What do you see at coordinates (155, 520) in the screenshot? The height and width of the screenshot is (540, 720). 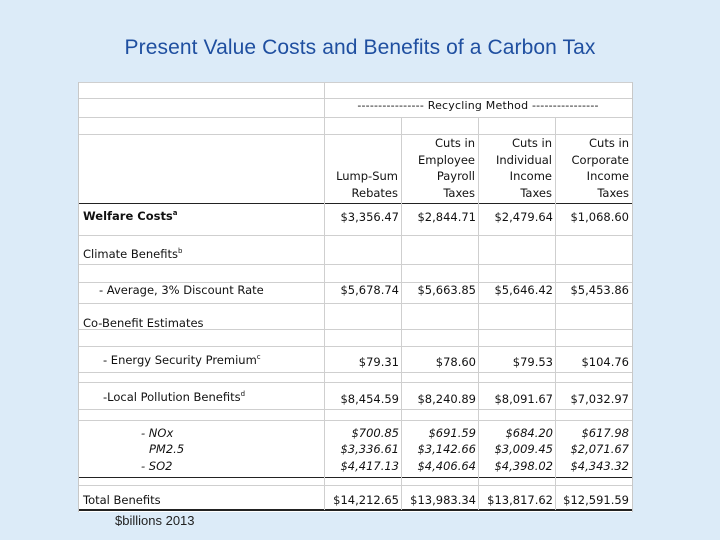 I see `units-footnote: $billions 2013` at bounding box center [155, 520].